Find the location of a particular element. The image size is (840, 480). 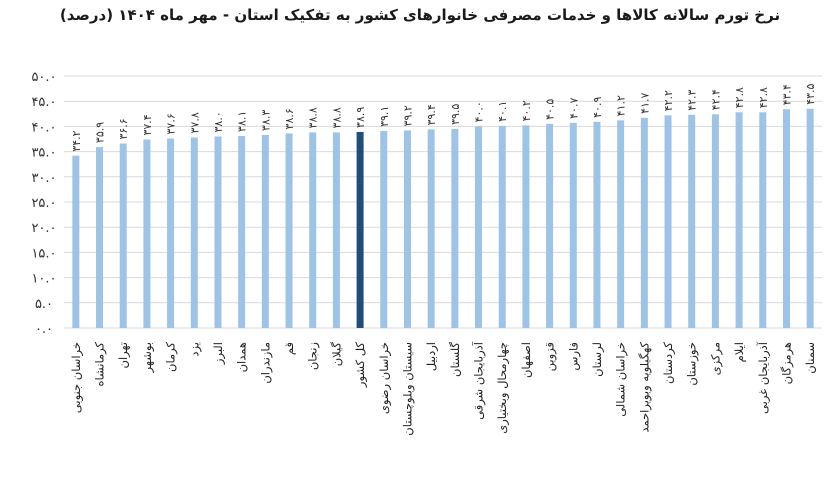

data-label: ۳۷.۴ is located at coordinates (147, 124).